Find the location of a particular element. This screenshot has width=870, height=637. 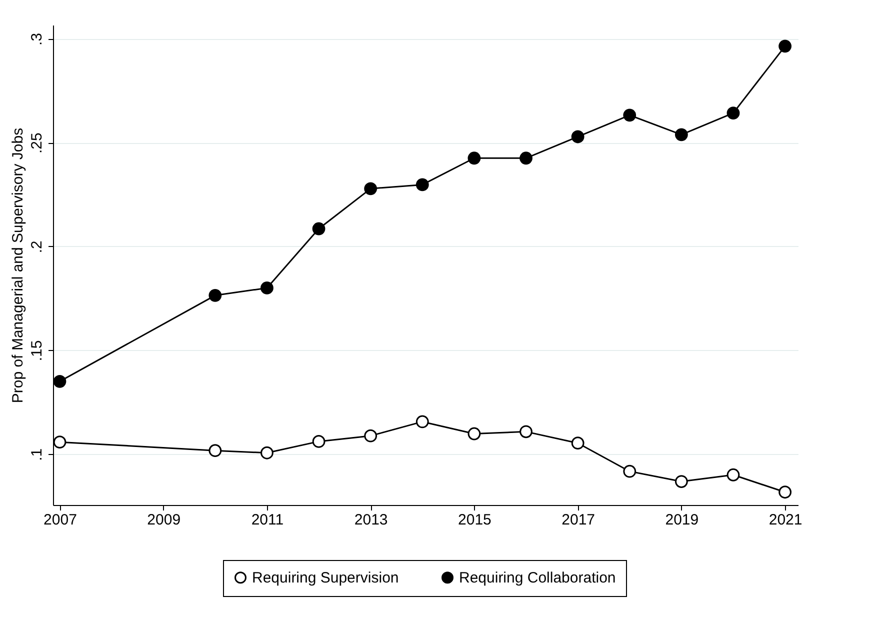

y-tick-label: .1 is located at coordinates (37, 454).